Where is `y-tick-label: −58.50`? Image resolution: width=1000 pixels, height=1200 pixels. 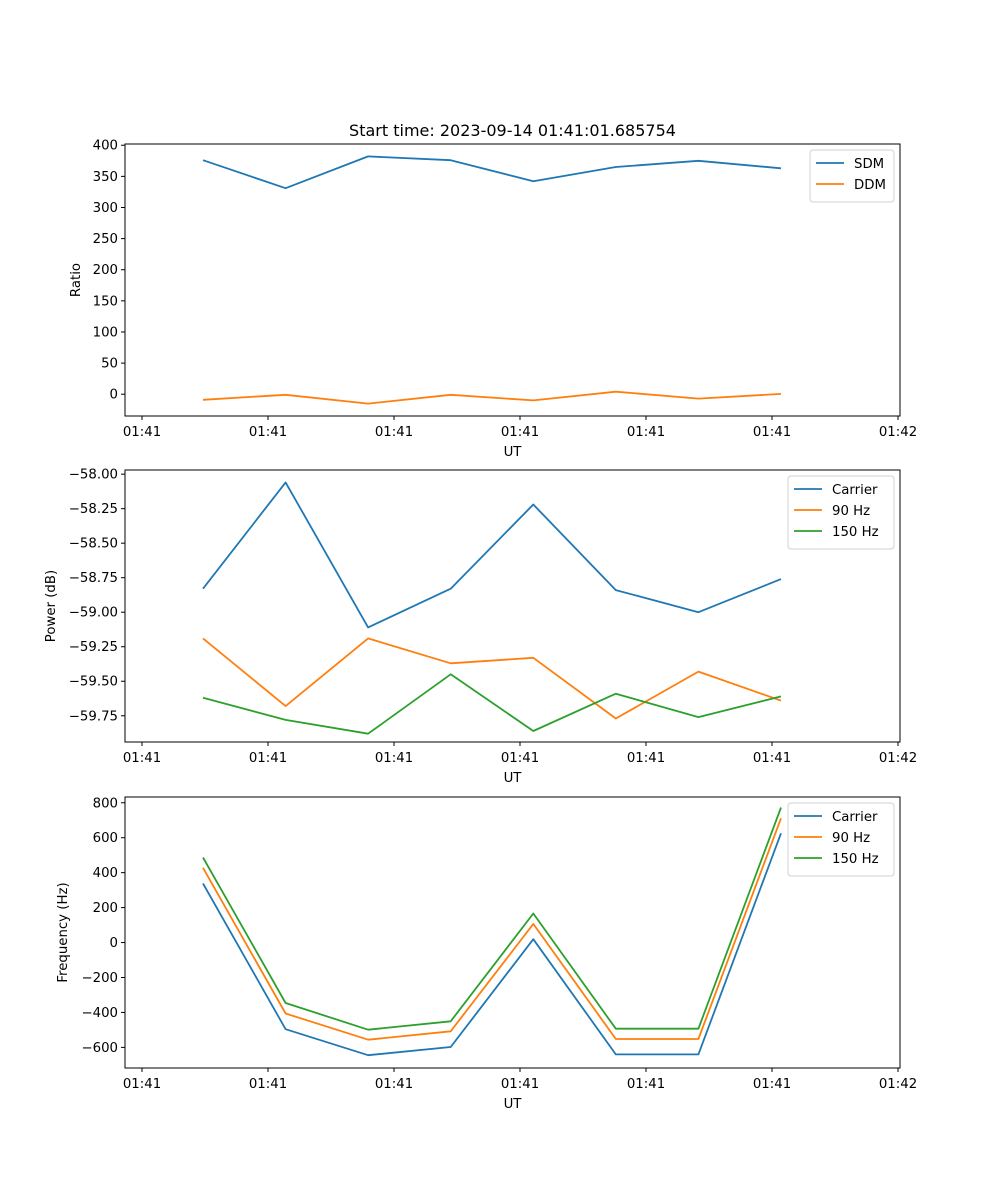
y-tick-label: −58.50 is located at coordinates (93, 544).